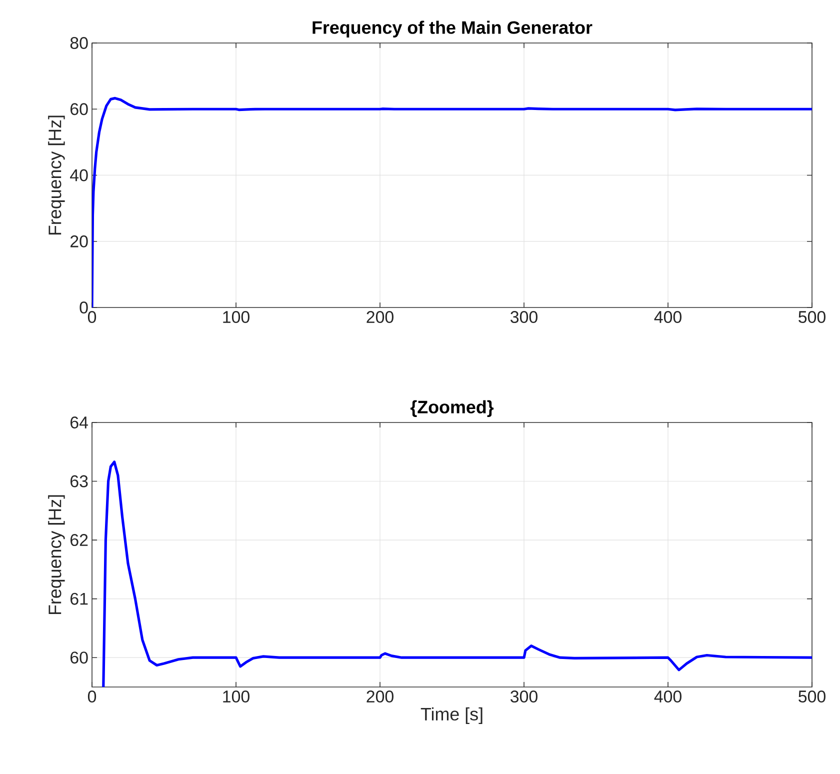  I want to click on chart-title: Frequency of the Main Generator, so click(452, 29).